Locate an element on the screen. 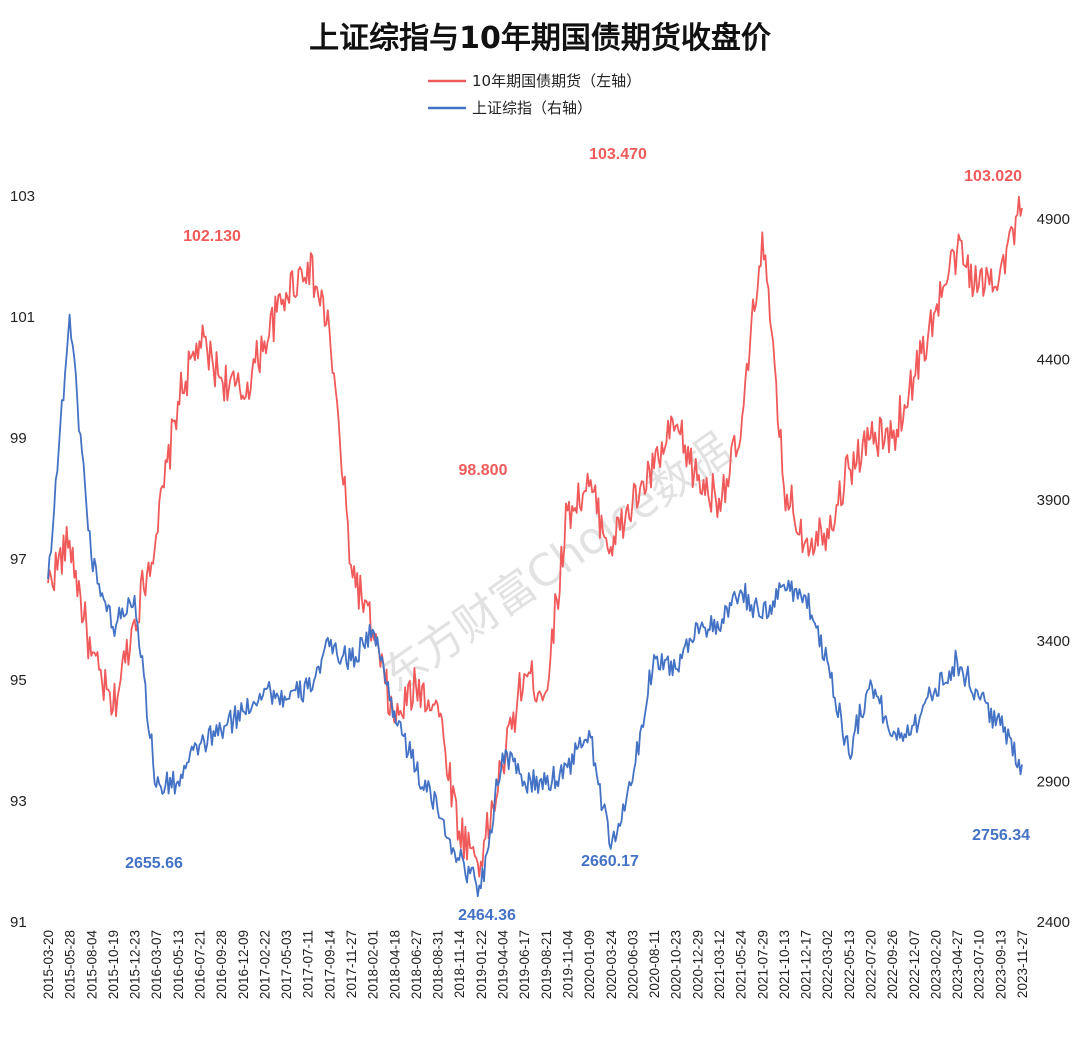 The width and height of the screenshot is (1080, 1044). x-tick-label-33: 2021-07-29 is located at coordinates (762, 964).